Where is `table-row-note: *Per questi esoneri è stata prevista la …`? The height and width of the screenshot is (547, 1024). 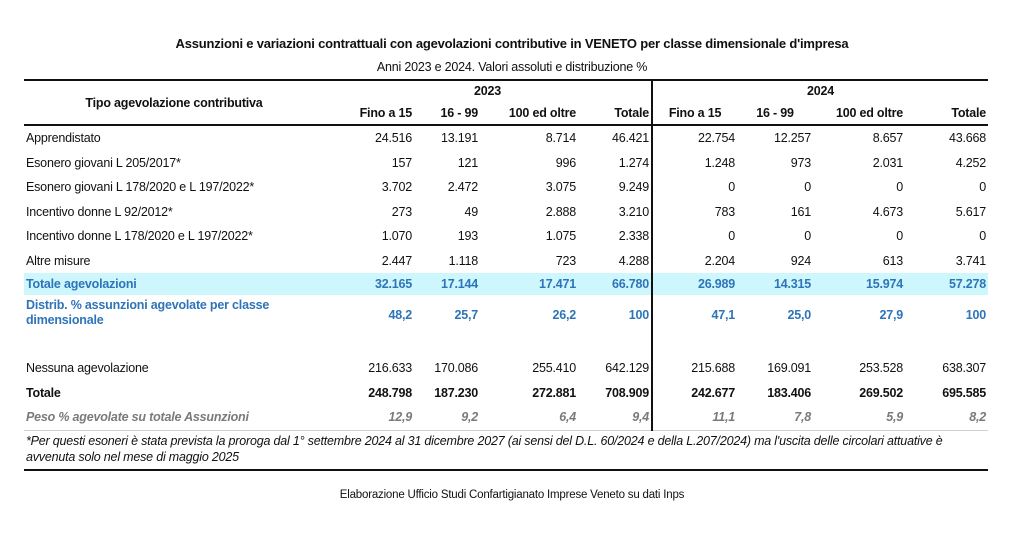 table-row-note: *Per questi esoneri è stata prevista la … is located at coordinates (506, 450).